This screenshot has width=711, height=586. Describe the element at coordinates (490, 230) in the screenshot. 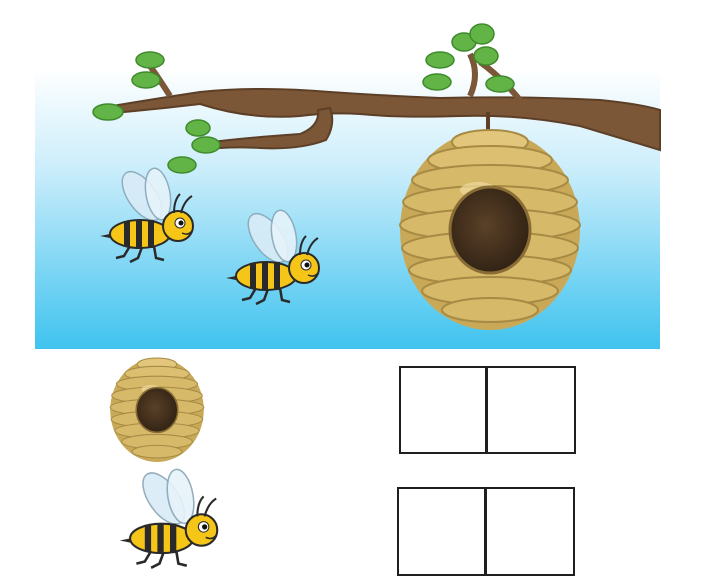

I see `beehive-large` at that location.